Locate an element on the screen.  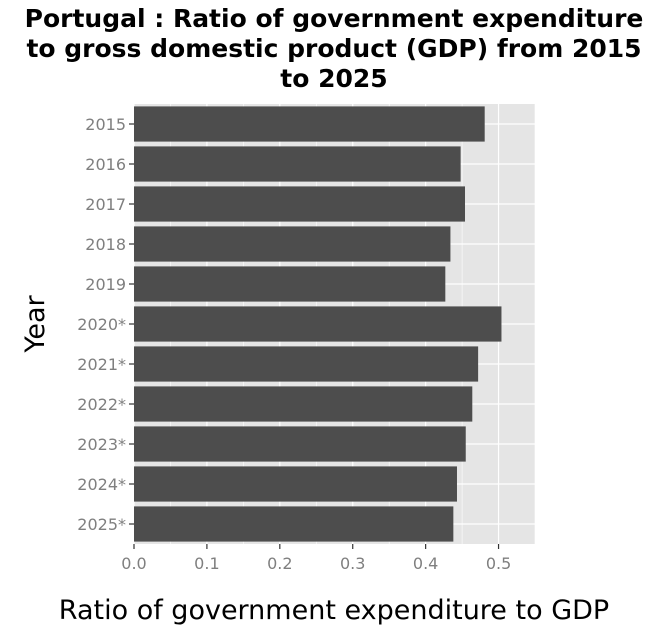
bar-2020-projected is located at coordinates (318, 324).